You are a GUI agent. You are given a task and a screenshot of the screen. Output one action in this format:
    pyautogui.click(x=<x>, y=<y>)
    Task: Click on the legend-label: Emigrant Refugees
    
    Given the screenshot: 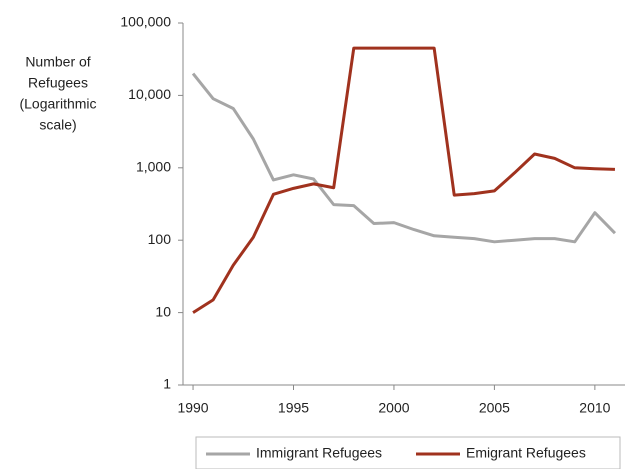 What is the action you would take?
    pyautogui.click(x=526, y=453)
    